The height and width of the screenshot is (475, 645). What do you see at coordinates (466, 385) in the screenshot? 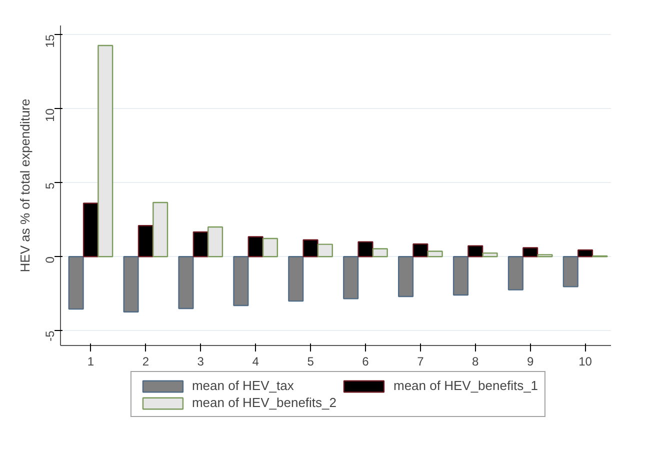
I see `legend-label: mean of HEV_benefits_1` at bounding box center [466, 385].